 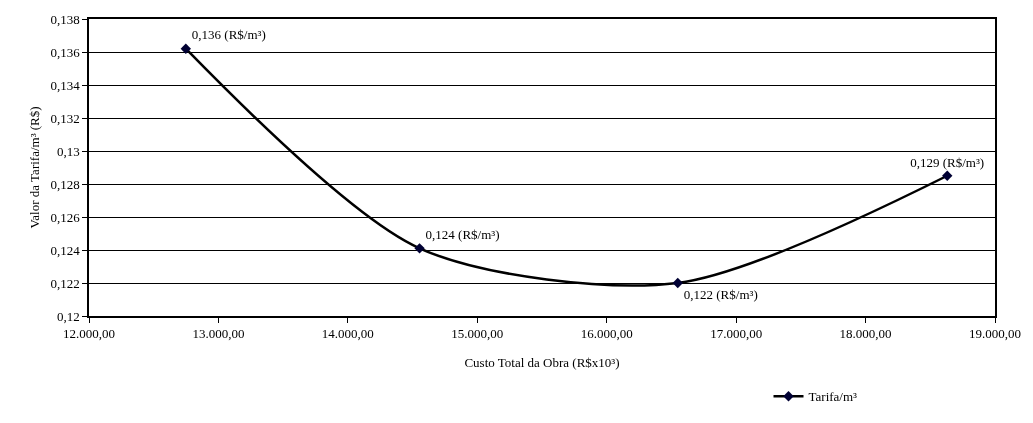 I want to click on y-tick-label: 0,136, so click(x=65, y=52).